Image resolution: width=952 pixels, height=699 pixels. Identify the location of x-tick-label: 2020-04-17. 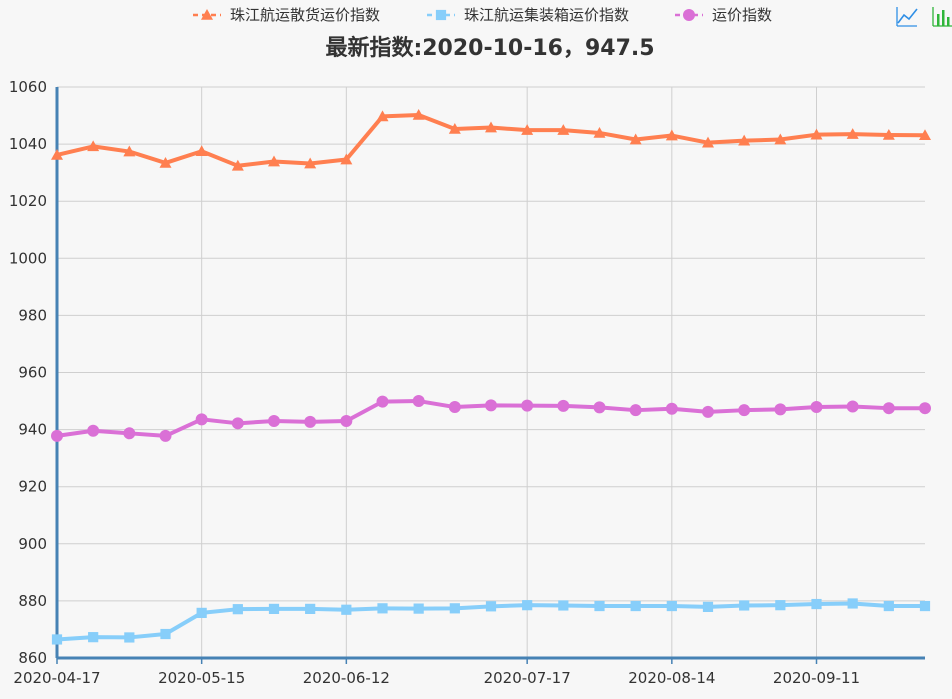
(56, 678).